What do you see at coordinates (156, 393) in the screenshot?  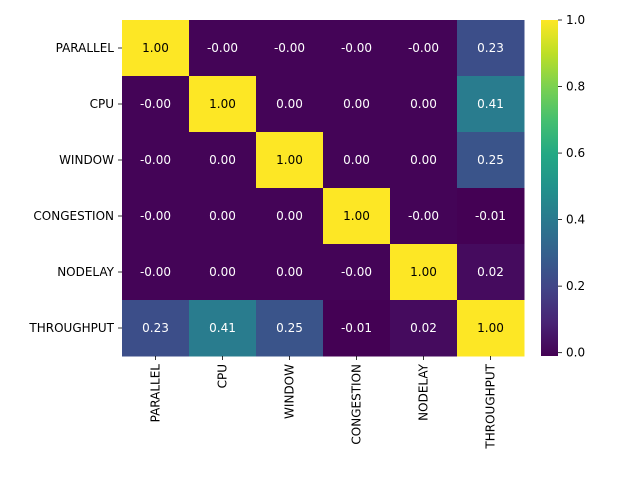 I see `x-tick-label: PARALLEL` at bounding box center [156, 393].